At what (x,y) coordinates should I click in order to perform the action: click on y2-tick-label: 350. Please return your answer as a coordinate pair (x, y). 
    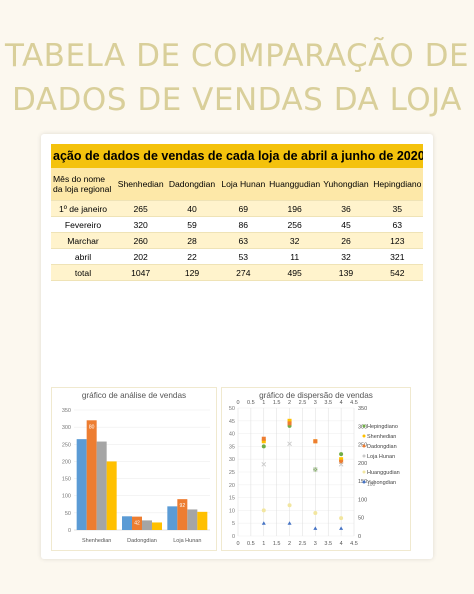
    Looking at the image, I should click on (362, 409).